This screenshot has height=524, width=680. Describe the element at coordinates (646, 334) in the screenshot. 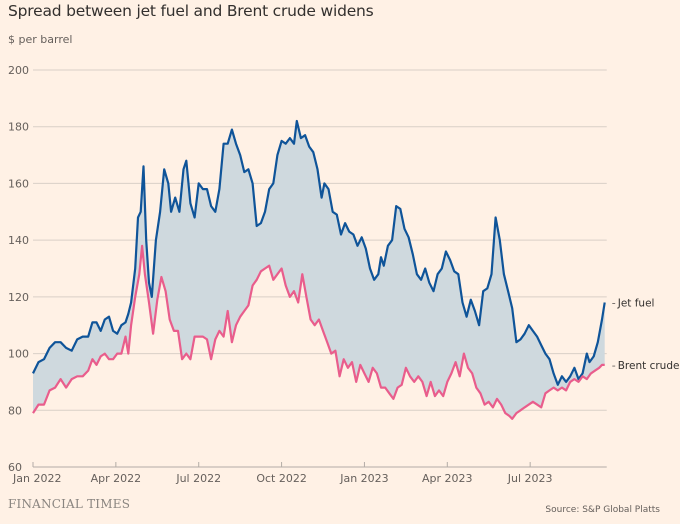

I see `series-end-labels: - Jet fuel- Brent crude` at that location.